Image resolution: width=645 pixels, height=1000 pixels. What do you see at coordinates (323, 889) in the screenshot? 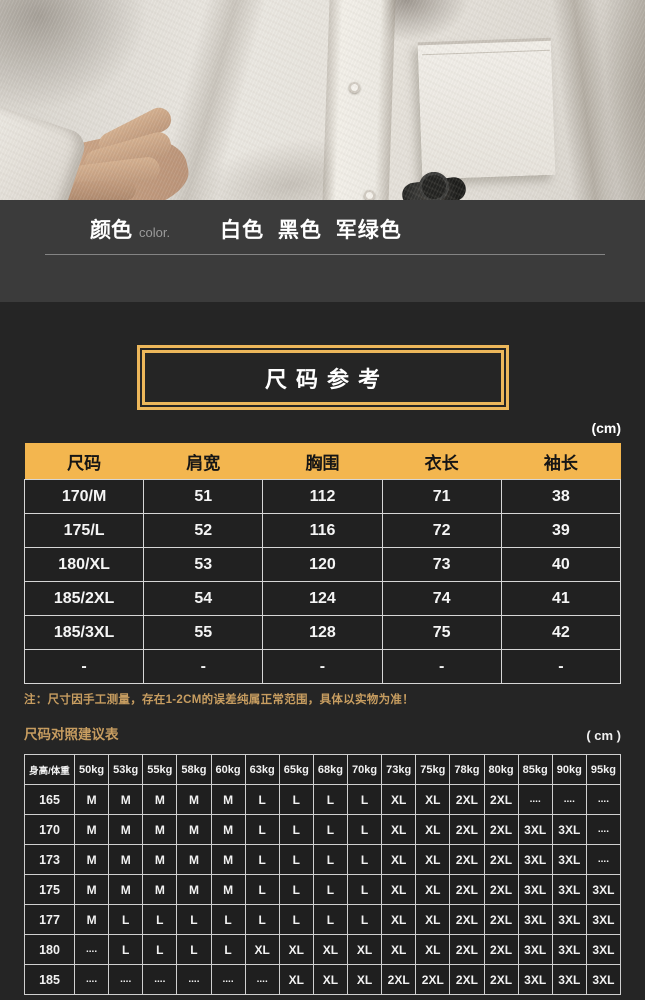
I see `suggestion-table-row: 175 M M M M M L L L L XL XL 2XL 2XL 3XL 3XL 3XL` at bounding box center [323, 889].